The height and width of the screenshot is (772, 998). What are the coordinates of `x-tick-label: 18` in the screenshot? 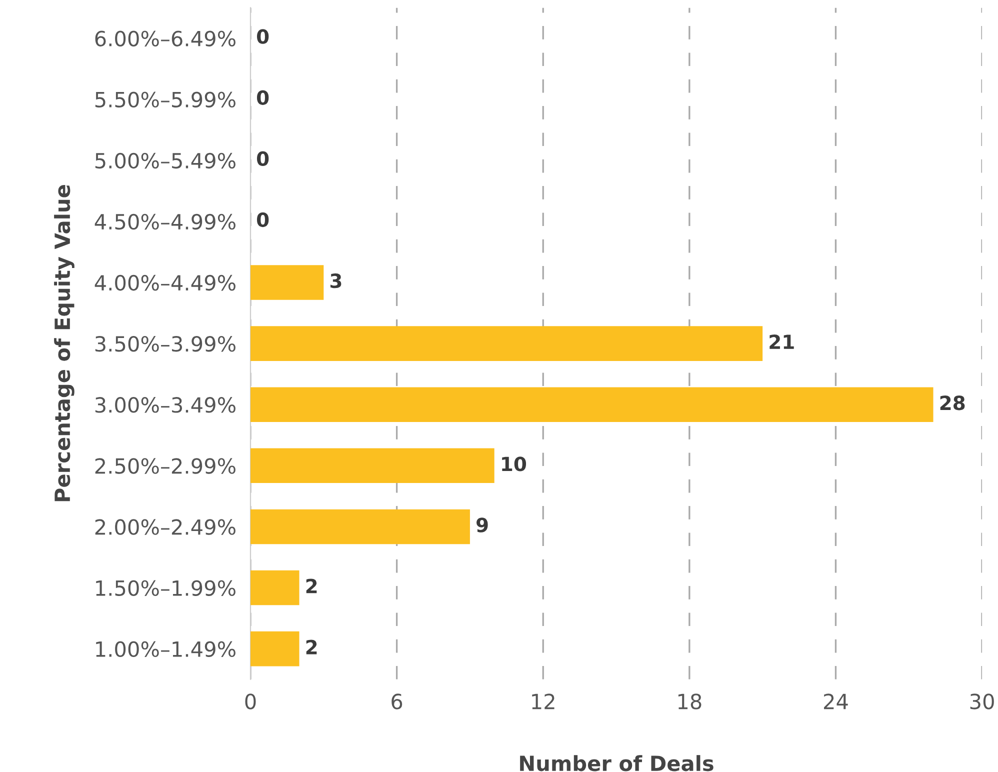 It's located at (690, 702).